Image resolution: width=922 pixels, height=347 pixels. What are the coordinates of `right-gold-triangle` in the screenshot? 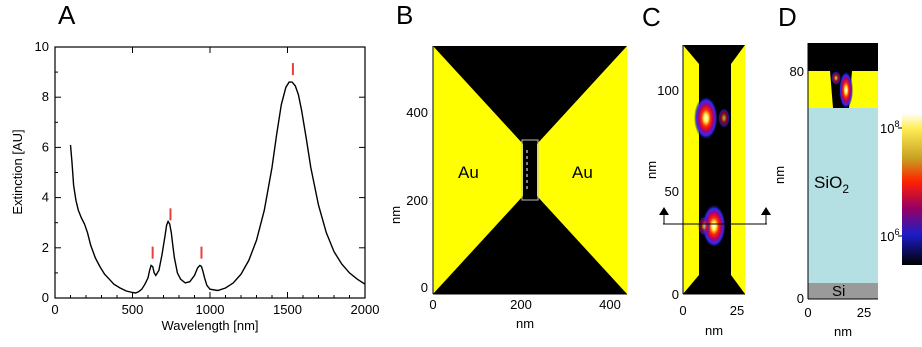 It's located at (582, 170).